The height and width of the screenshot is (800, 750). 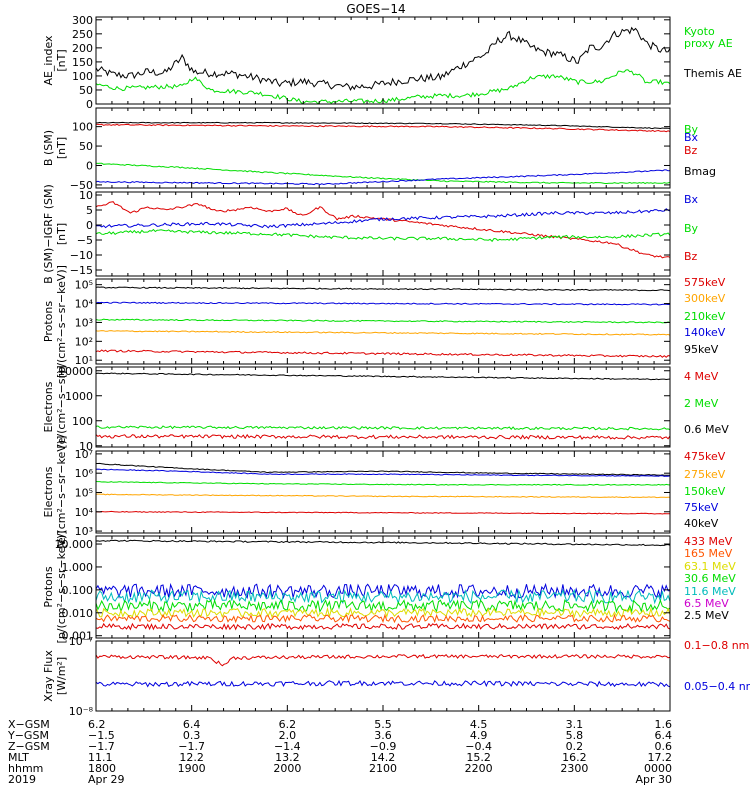 What do you see at coordinates (479, 735) in the screenshot?
I see `ephemeris-value: 4.9` at bounding box center [479, 735].